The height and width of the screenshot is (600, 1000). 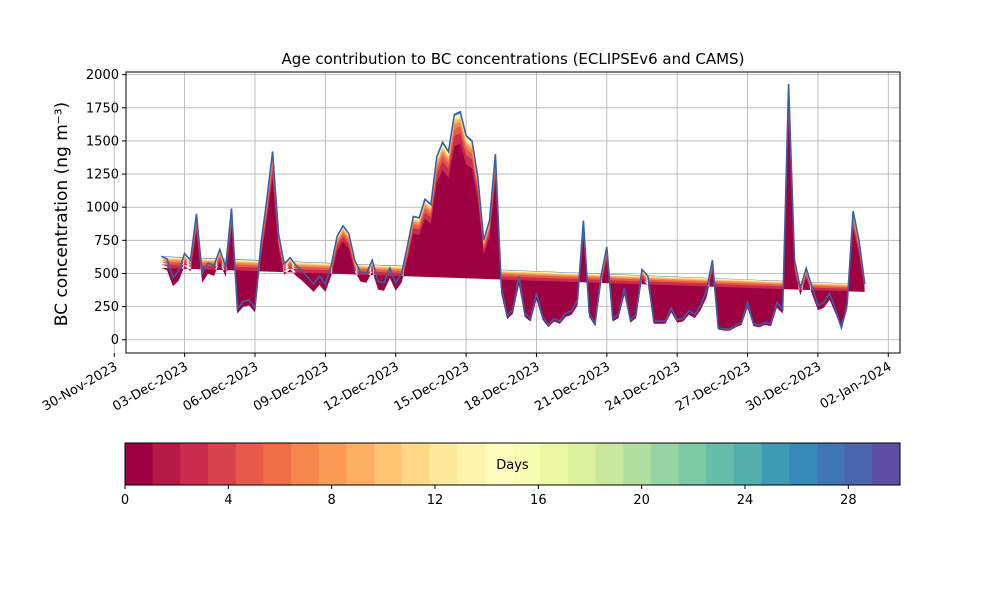 What do you see at coordinates (62, 214) in the screenshot?
I see `y-axis-label: BC concentration (ng m⁻³)` at bounding box center [62, 214].